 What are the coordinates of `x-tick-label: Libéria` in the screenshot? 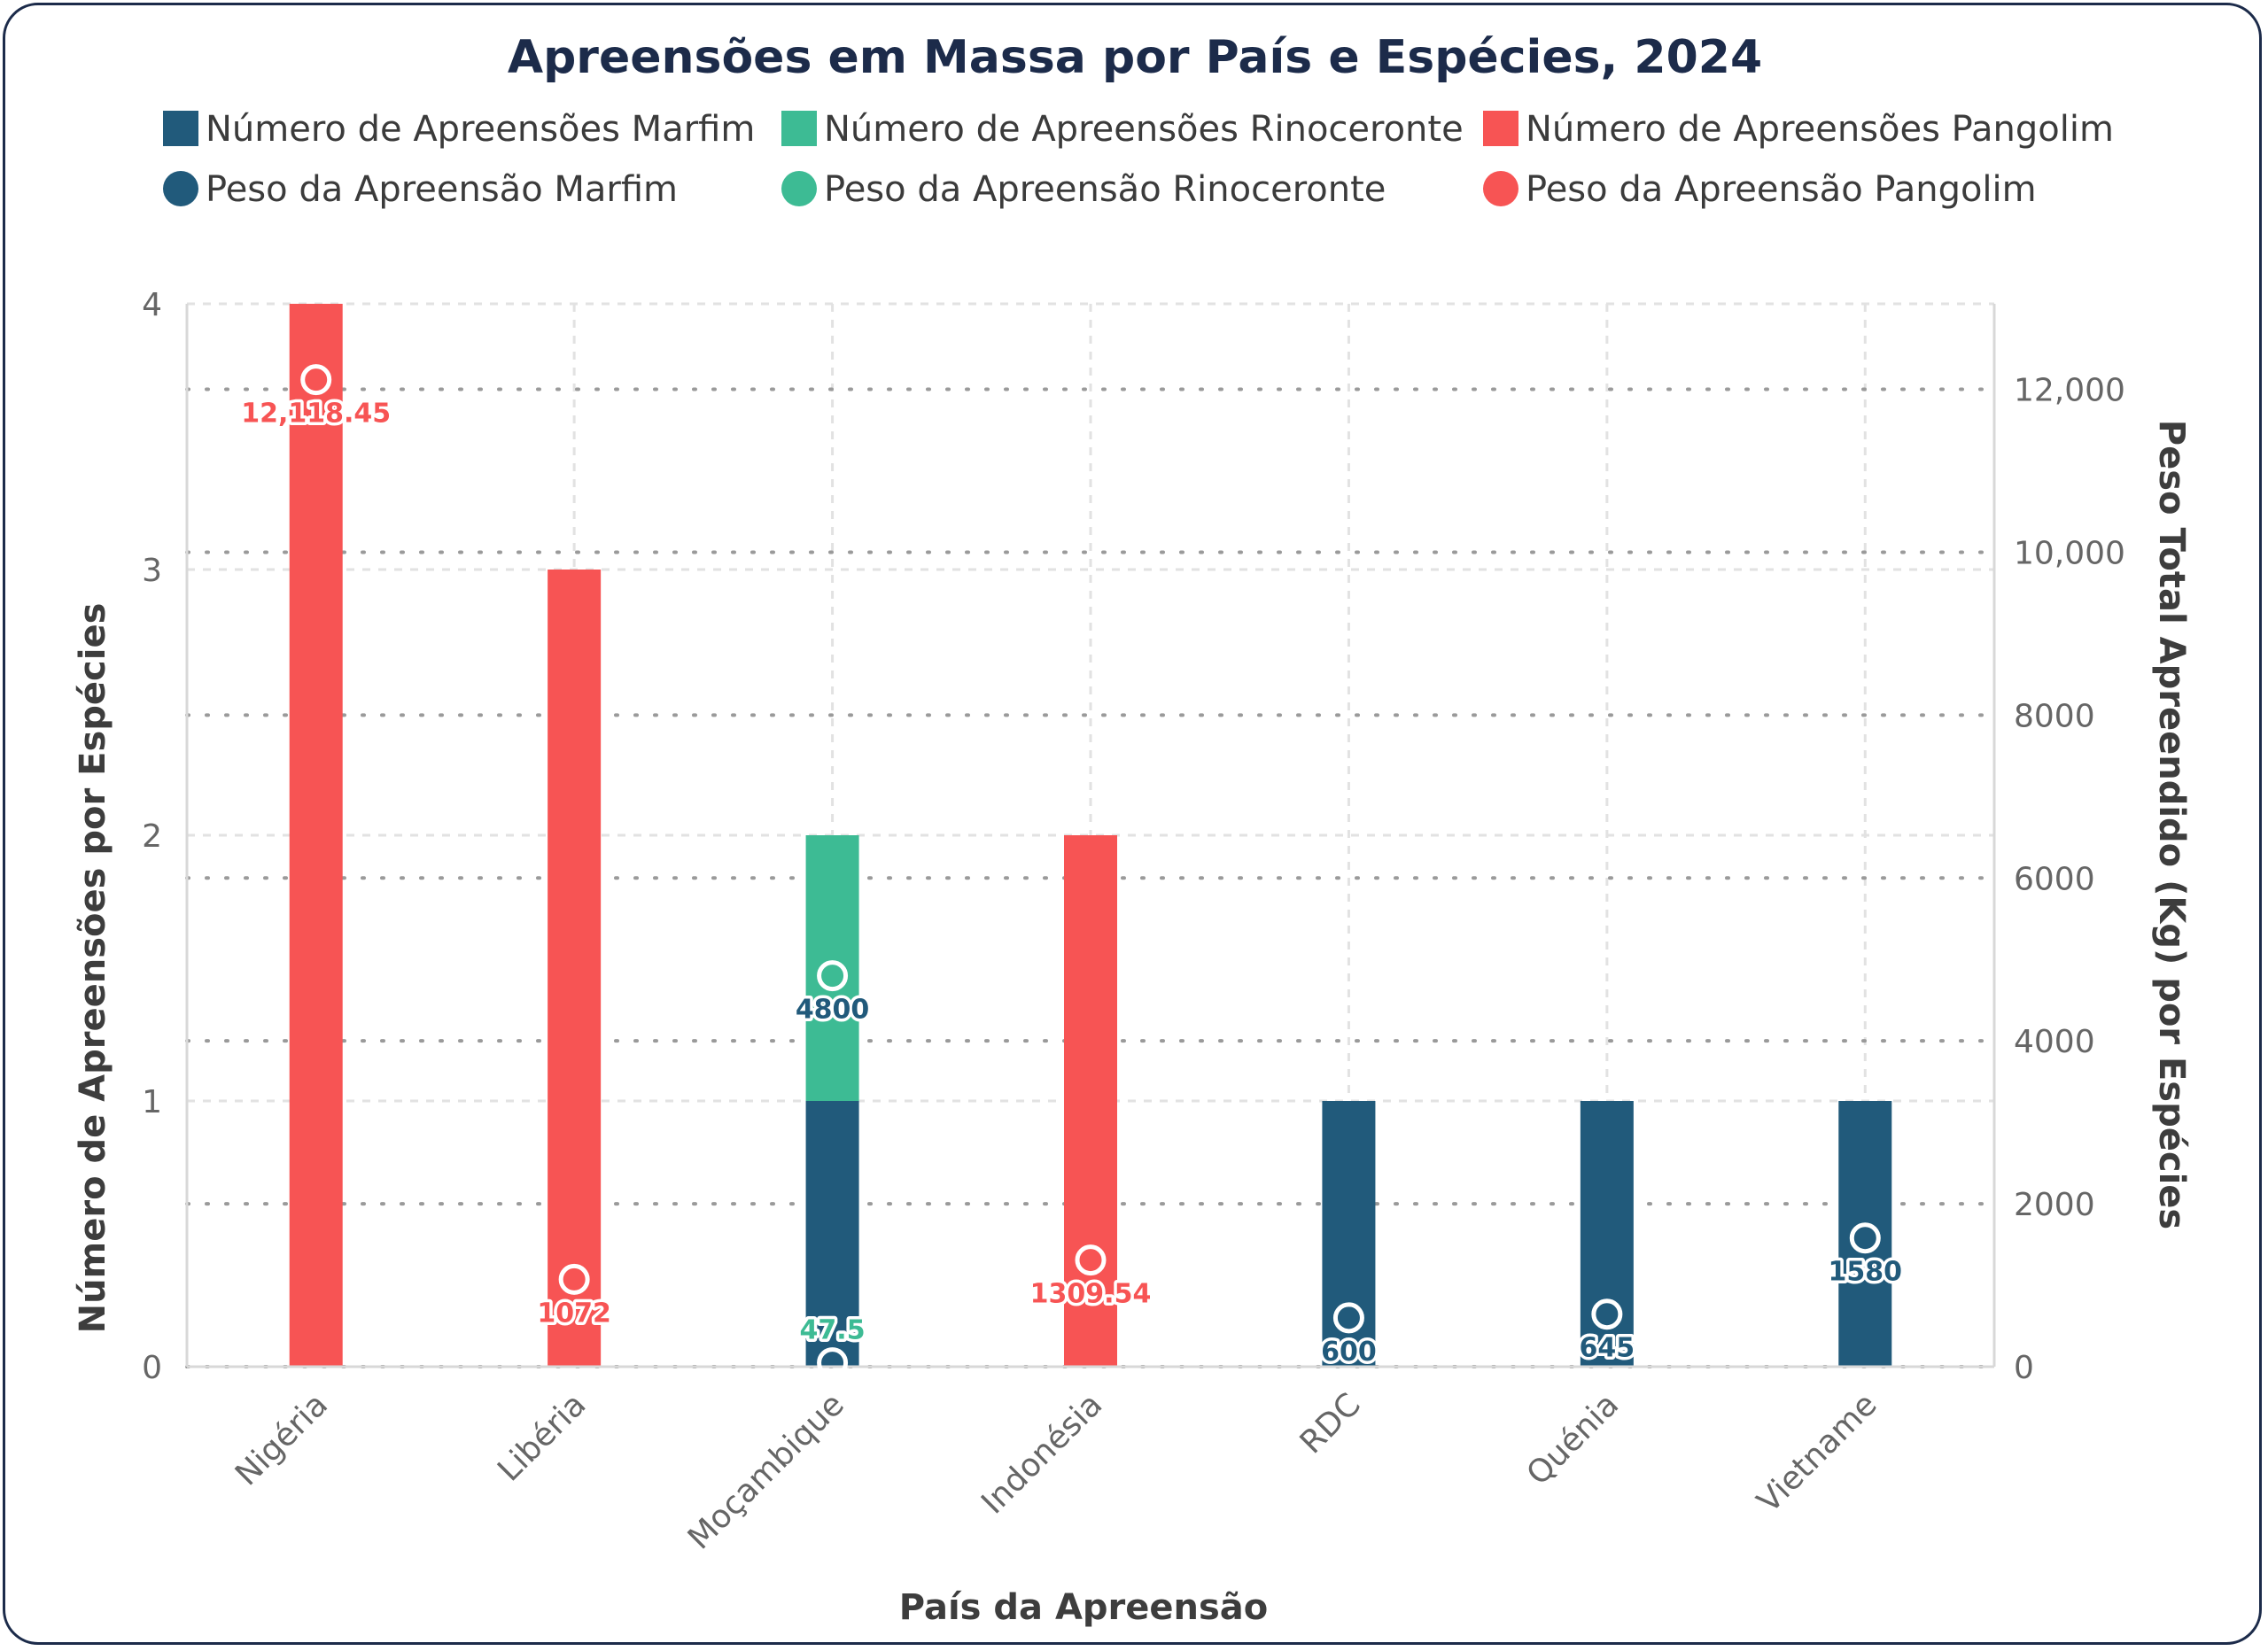 It's located at (542, 1437).